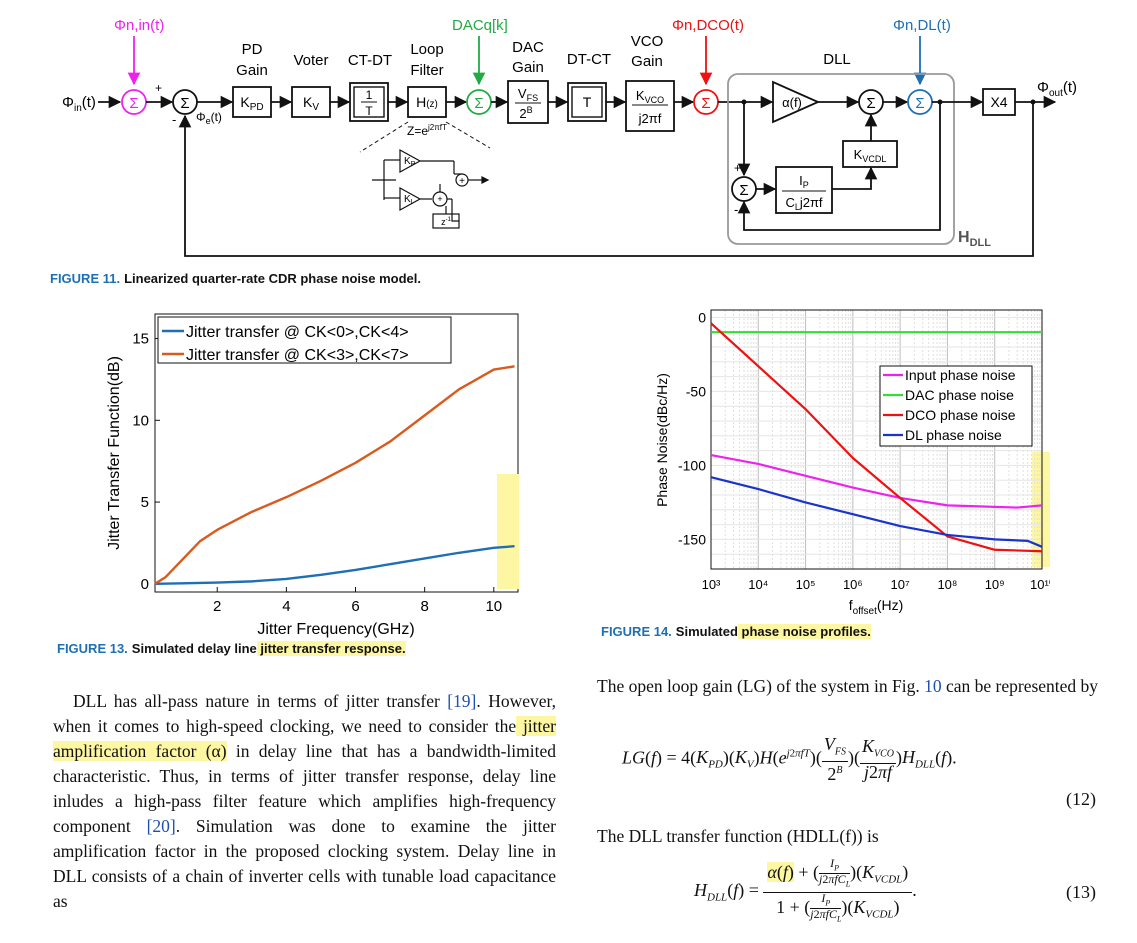 The image size is (1137, 943). What do you see at coordinates (252, 70) in the screenshot?
I see `pd-gain-label-2: Gain` at bounding box center [252, 70].